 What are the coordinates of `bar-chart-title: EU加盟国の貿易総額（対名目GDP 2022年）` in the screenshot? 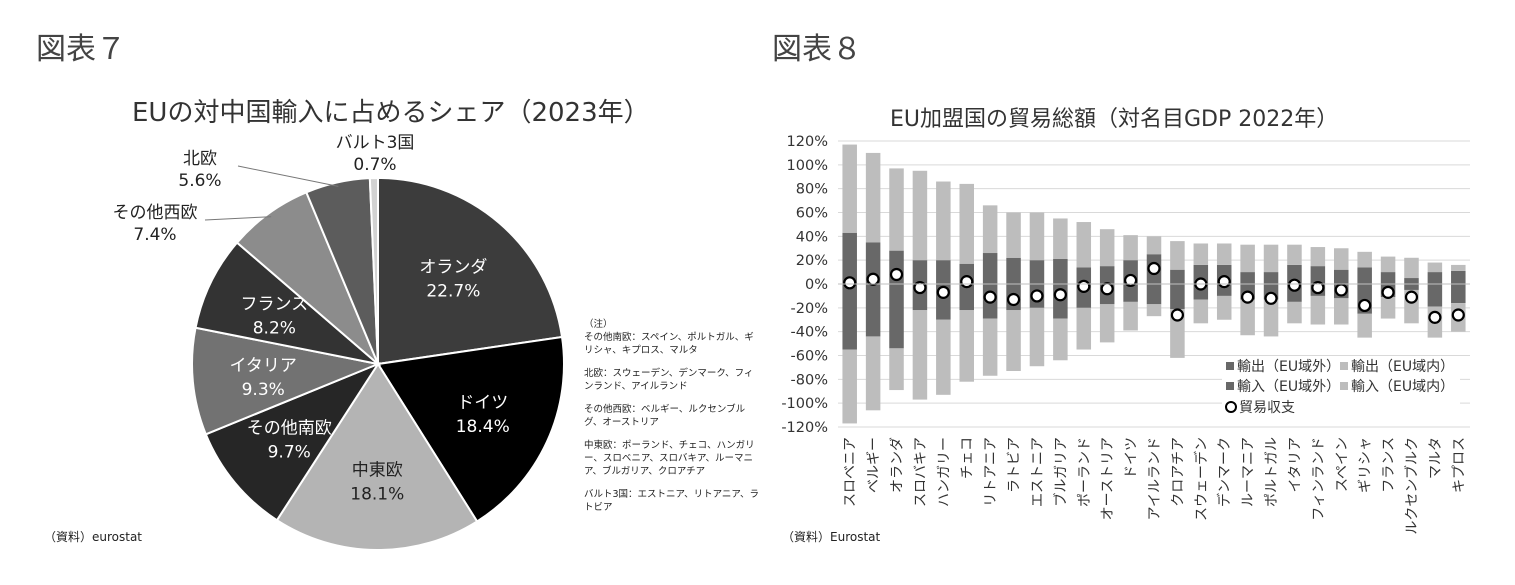 It's located at (1114, 119).